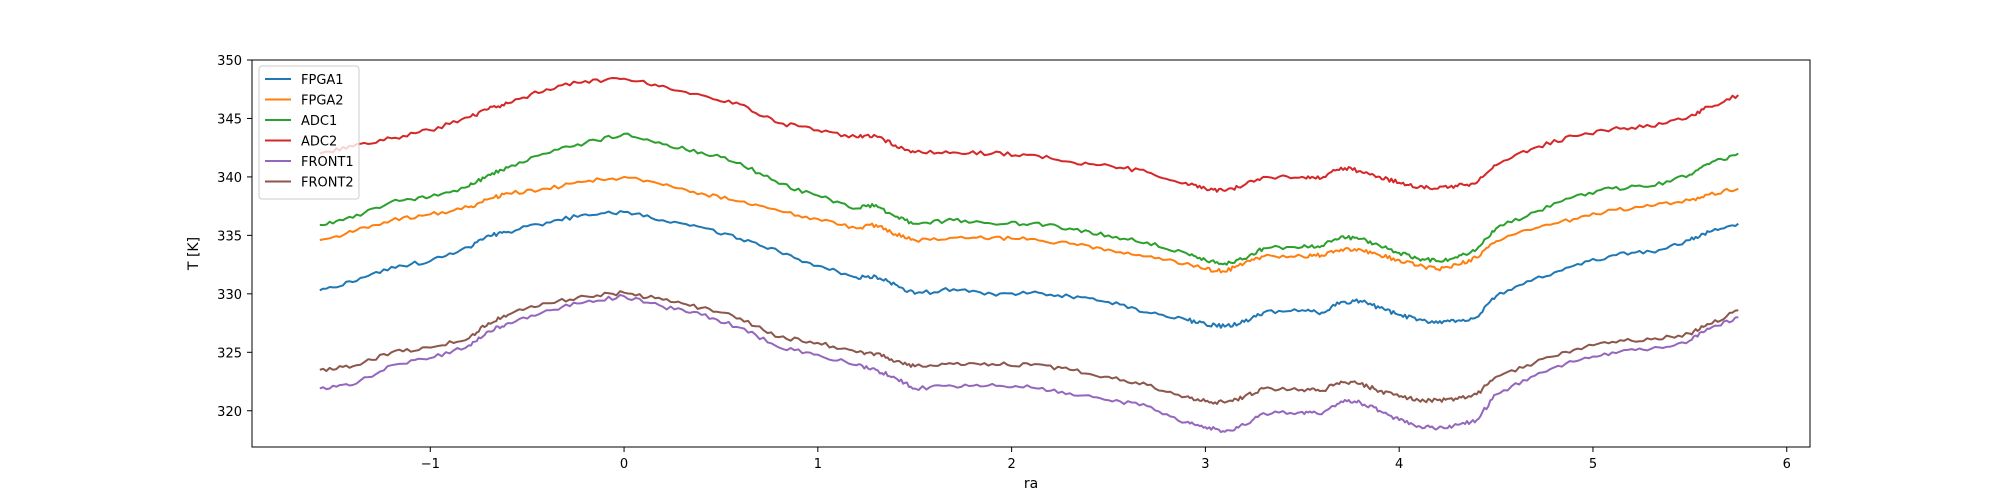 The image size is (2000, 500). I want to click on legend-label-adc1: ADC1, so click(319, 121).